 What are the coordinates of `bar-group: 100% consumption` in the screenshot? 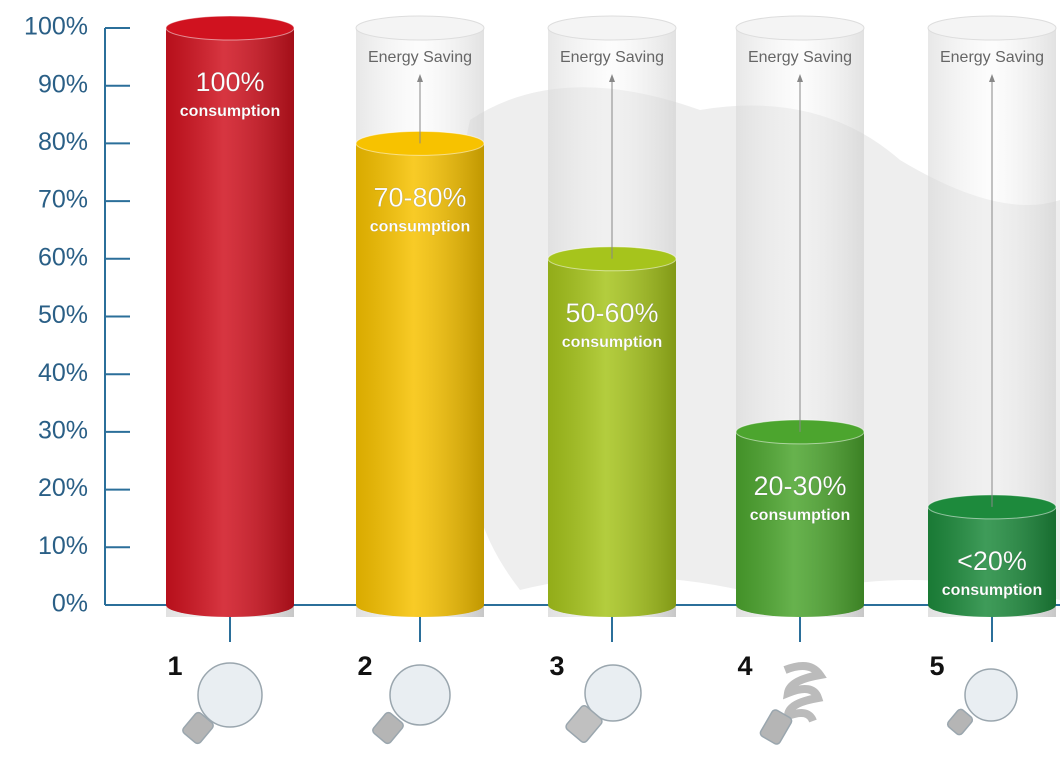 It's located at (230, 316).